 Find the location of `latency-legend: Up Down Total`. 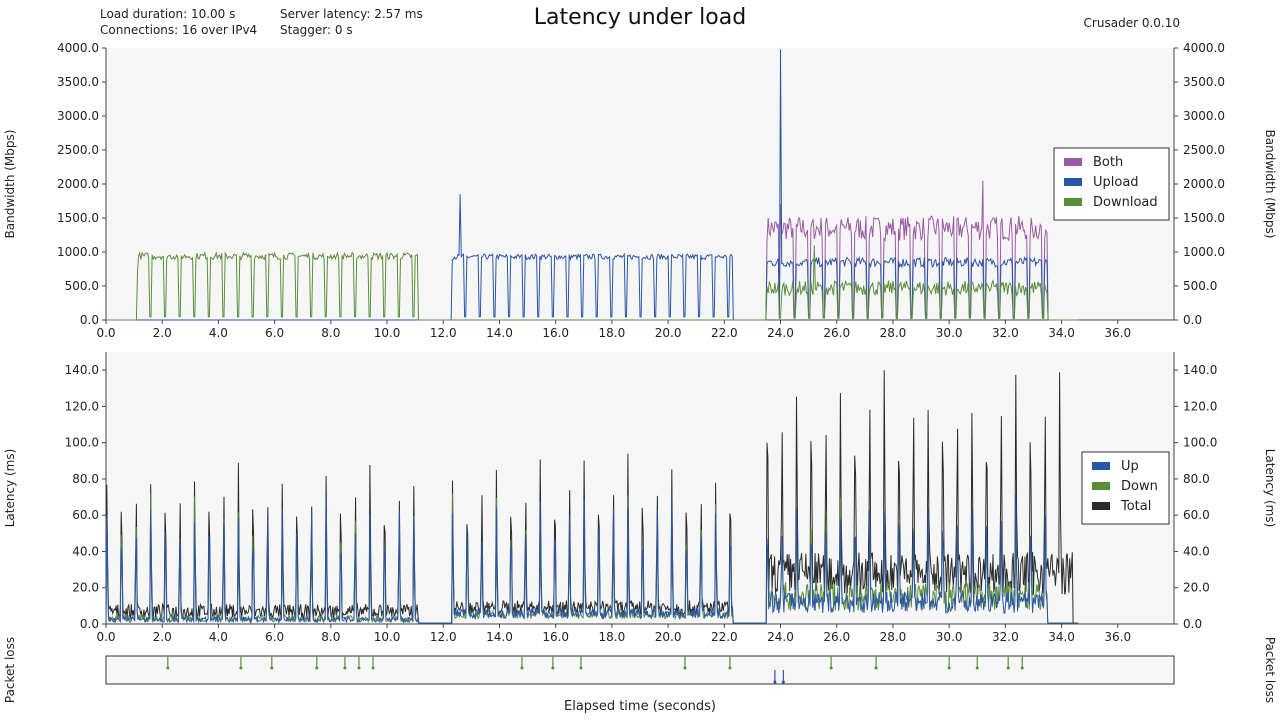

latency-legend: Up Down Total is located at coordinates (1125, 488).